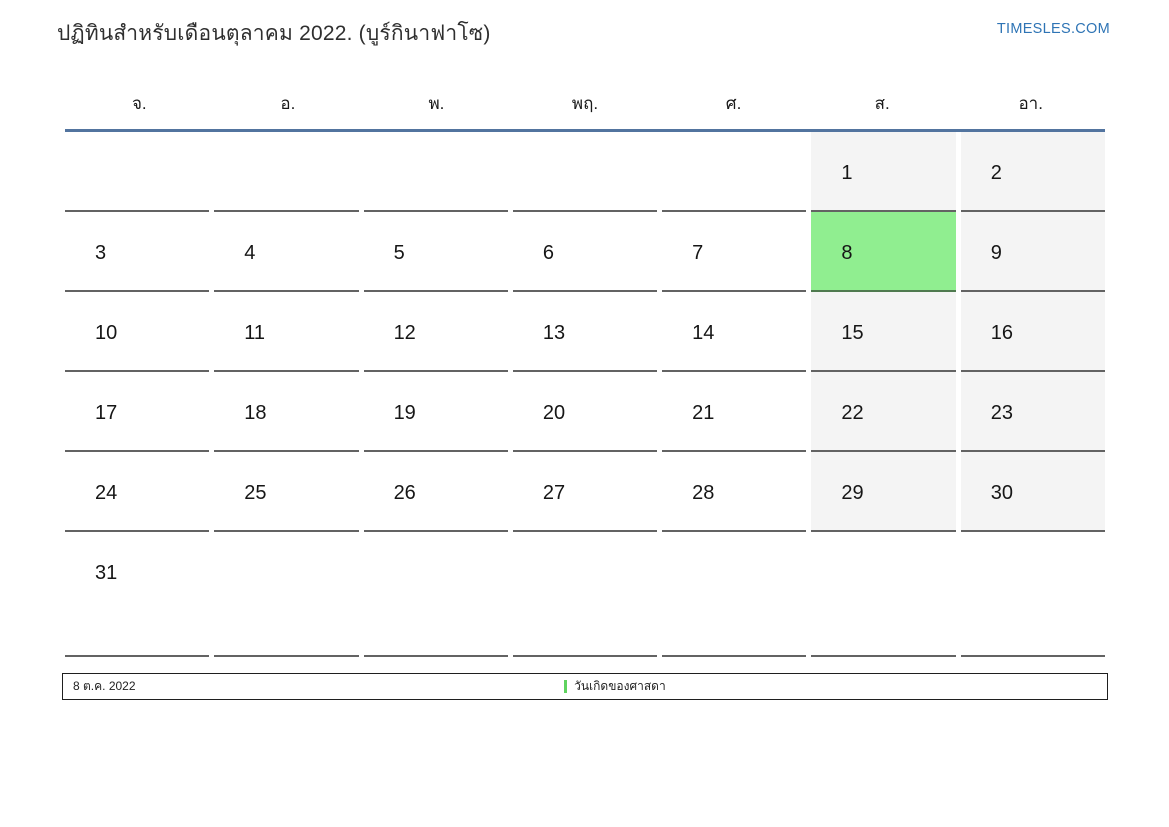  I want to click on weekday-header-4: ศ., so click(733, 103).